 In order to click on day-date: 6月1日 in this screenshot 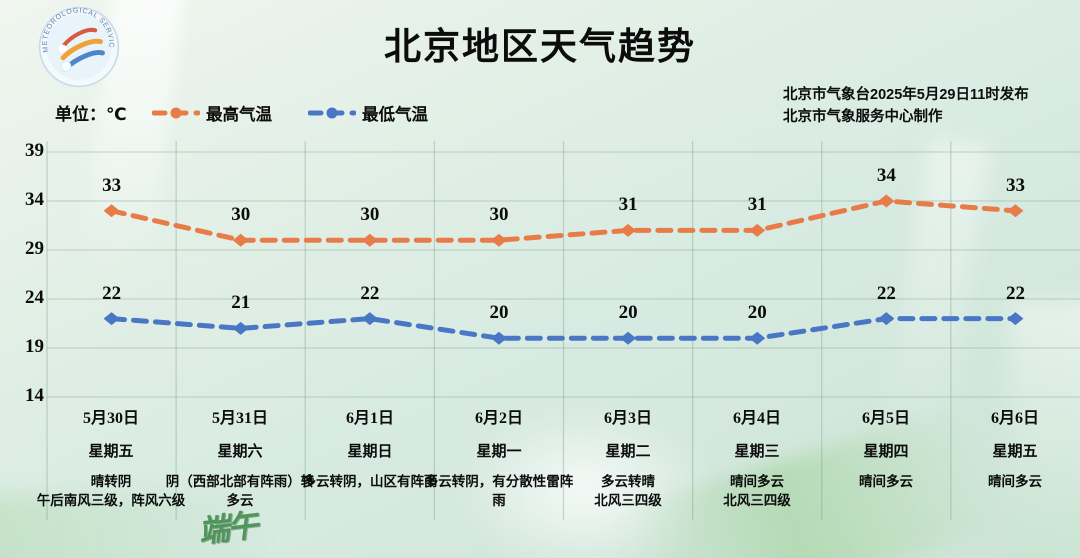, I will do `click(369, 418)`.